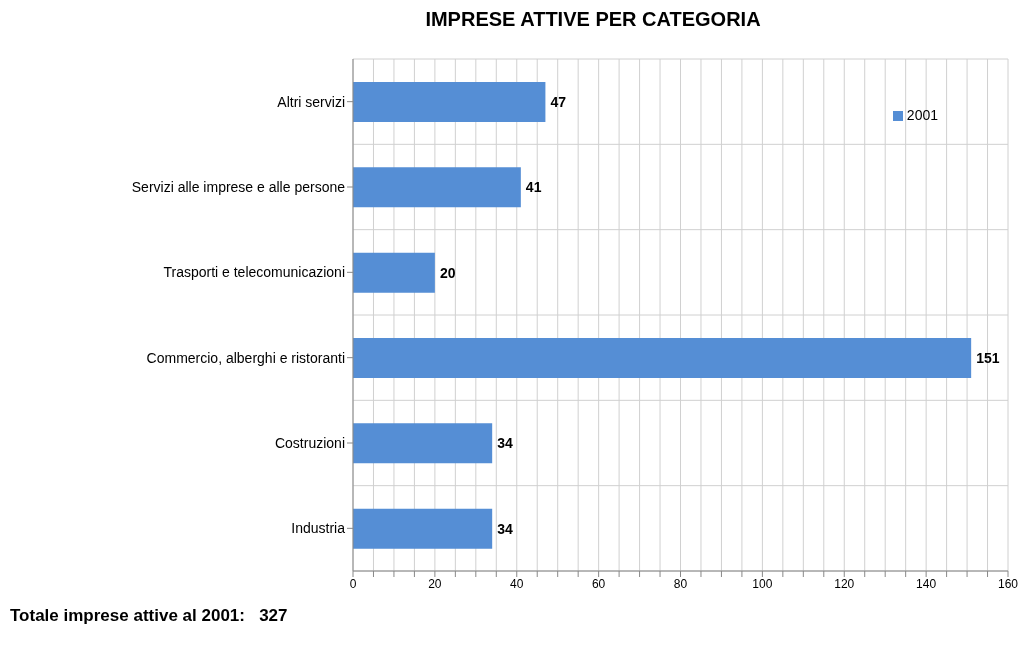 This screenshot has height=667, width=1024. What do you see at coordinates (447, 272) in the screenshot?
I see `data-label: 20` at bounding box center [447, 272].